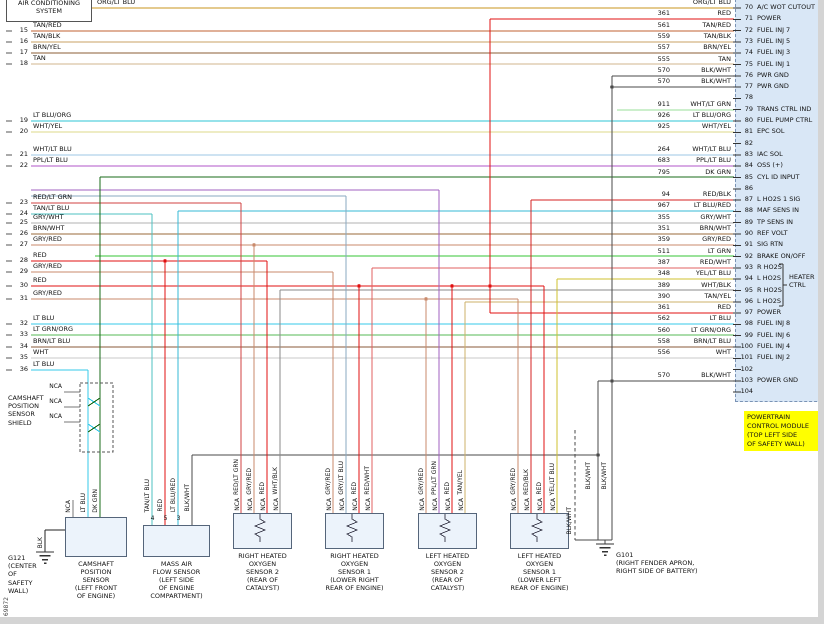 This screenshot has height=624, width=824. I want to click on pcm-pin-label: TP SENS IN, so click(775, 221).